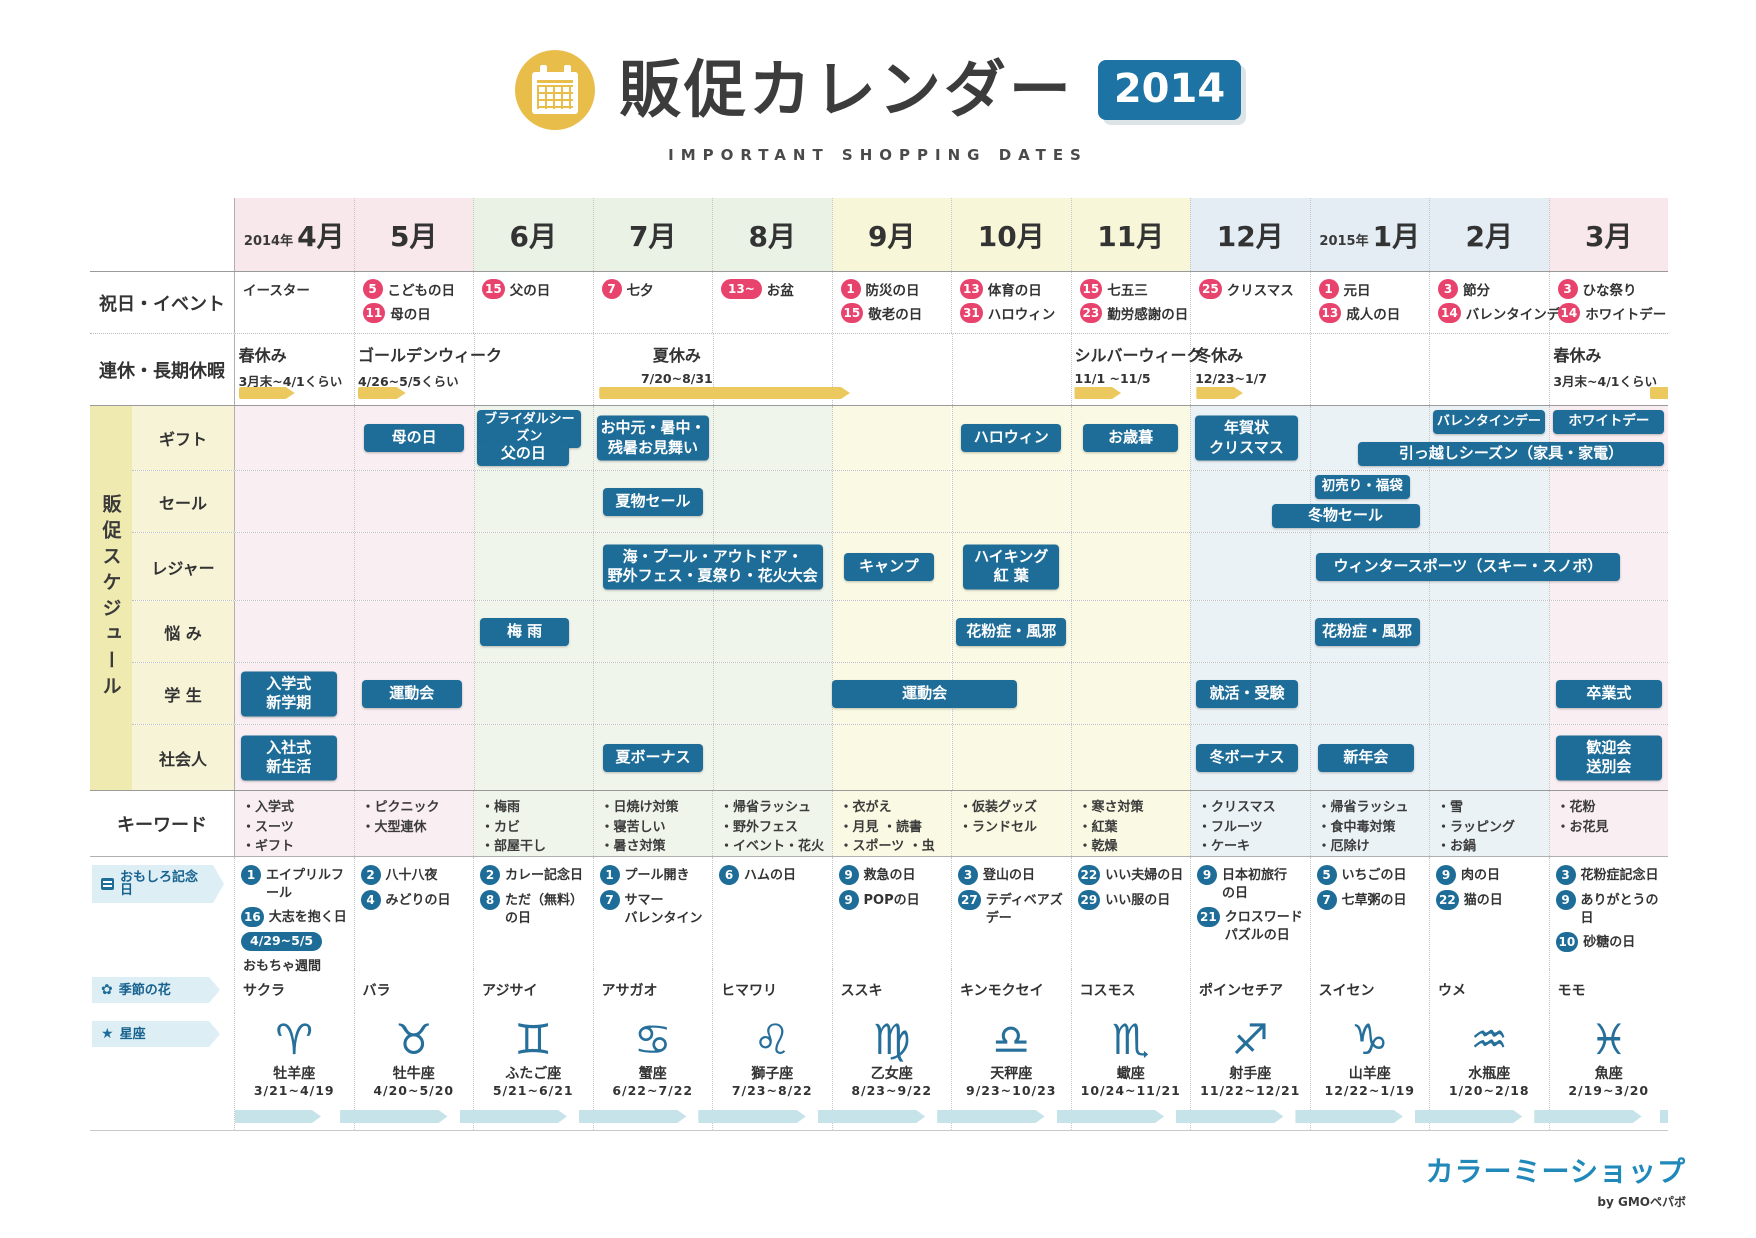  I want to click on holiday-cell: 7 七夕, so click(652, 302).